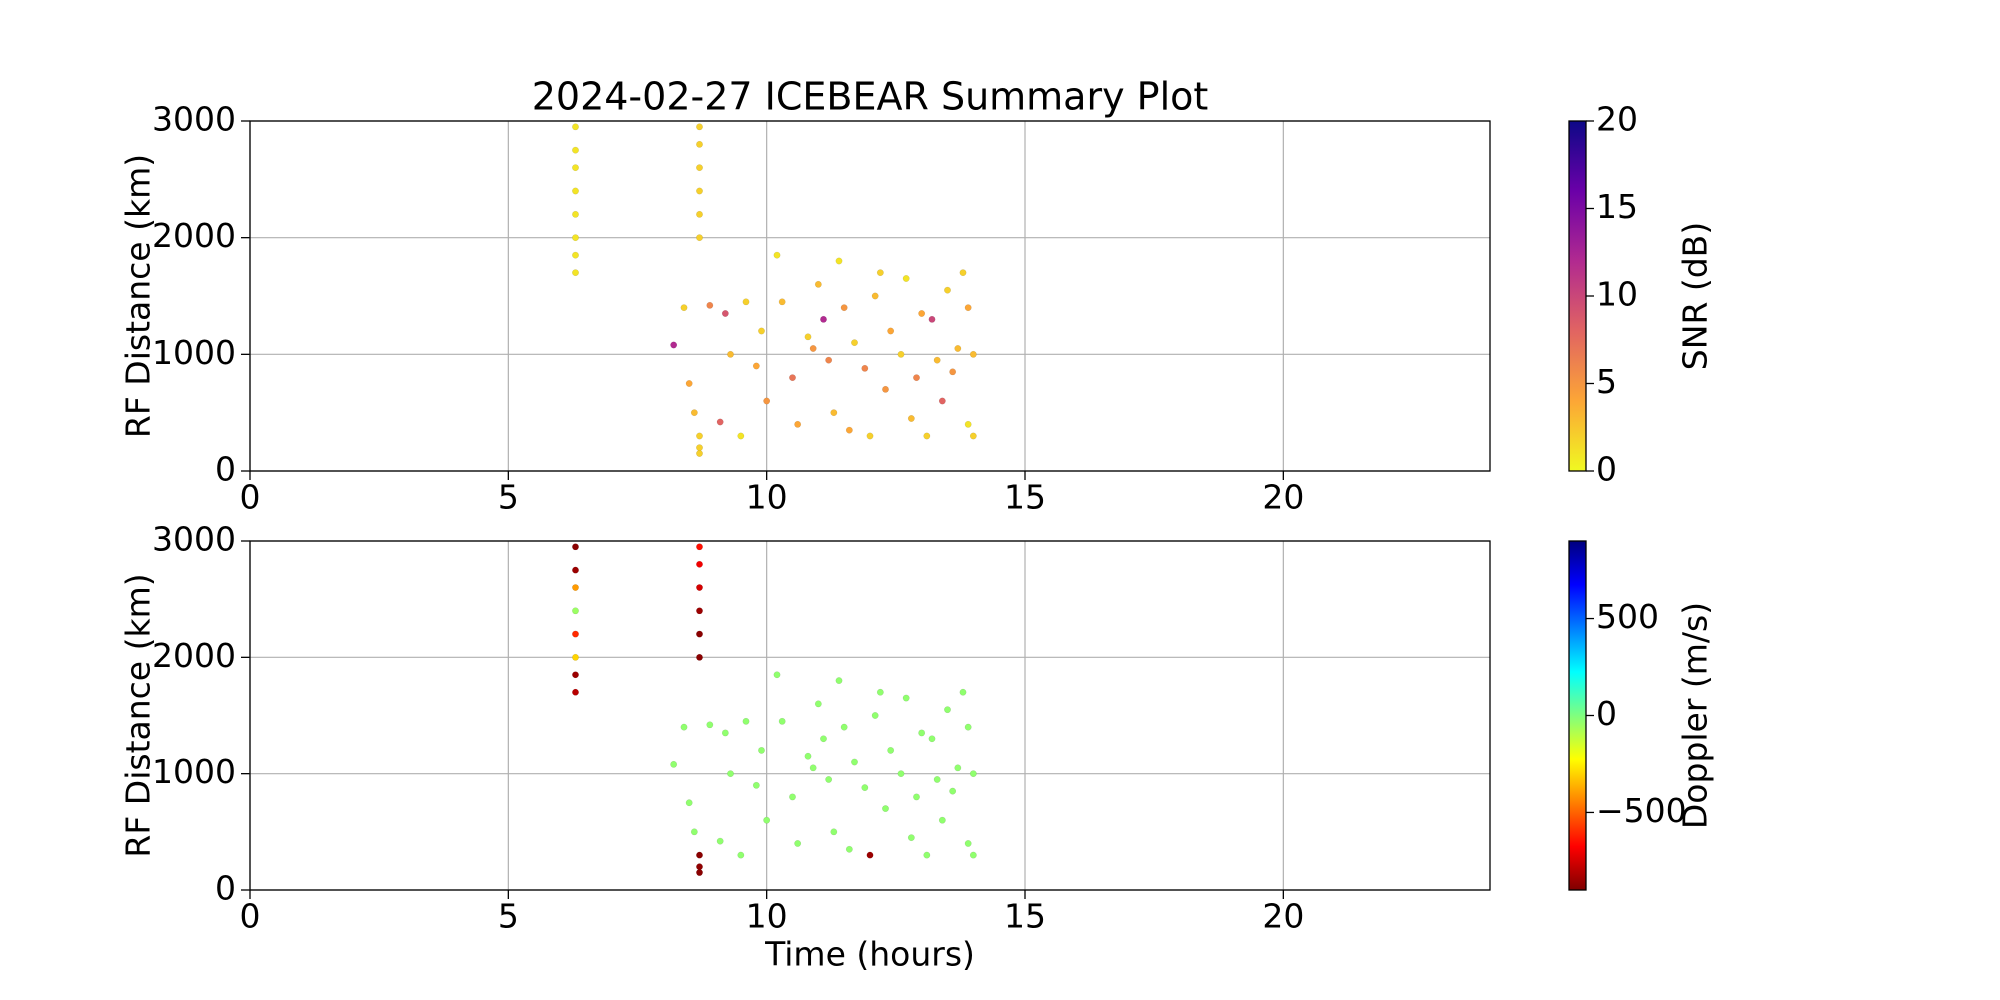 This screenshot has height=1000, width=2000. I want to click on colorbar-tick-label: −500, so click(1641, 810).